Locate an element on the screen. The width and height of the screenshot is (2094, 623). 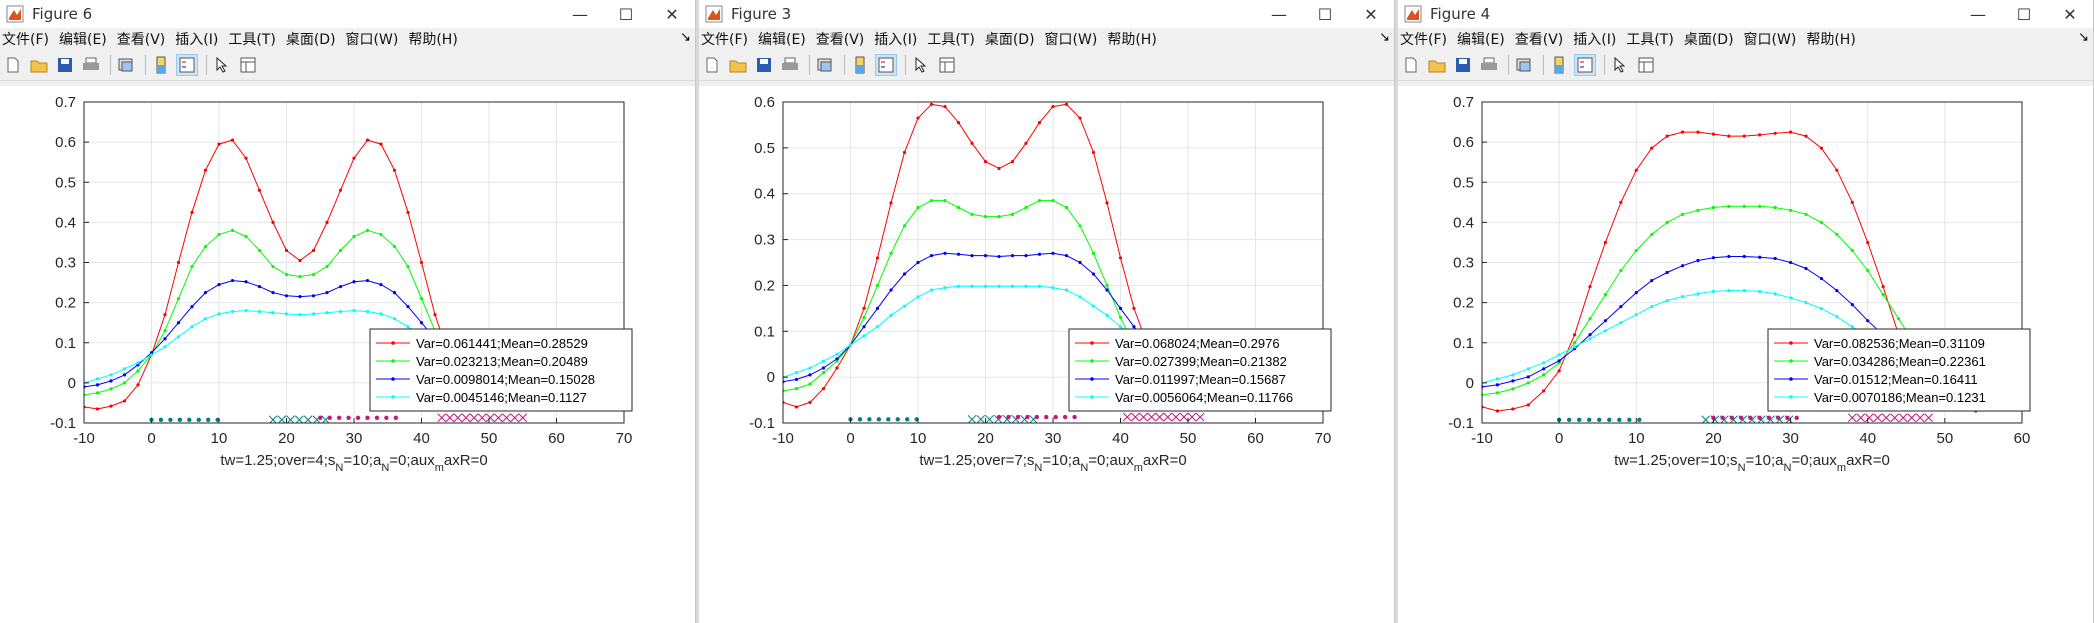
window-titlebar: Figure 3 — ☐ ✕ is located at coordinates (1046, 14).